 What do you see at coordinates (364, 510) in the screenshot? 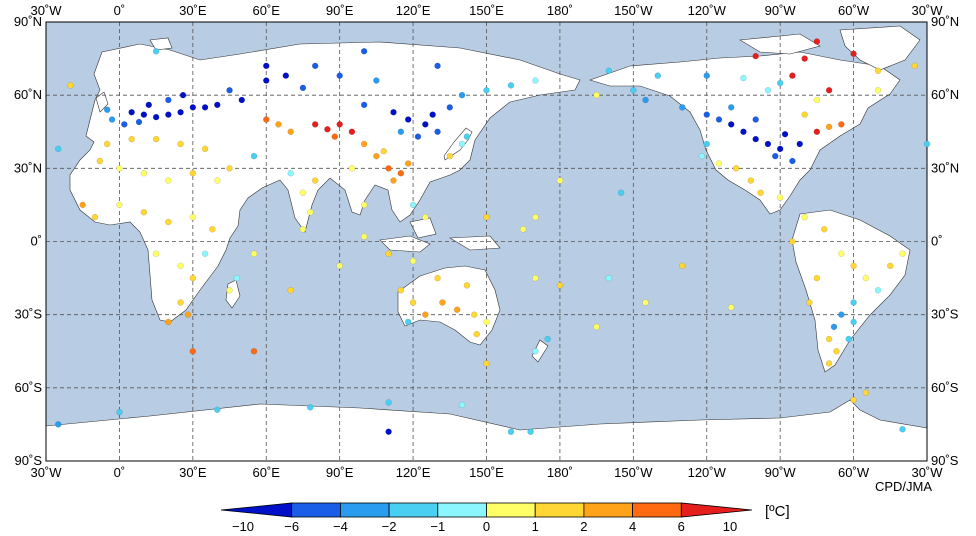
I see `legend-color-bin` at bounding box center [364, 510].